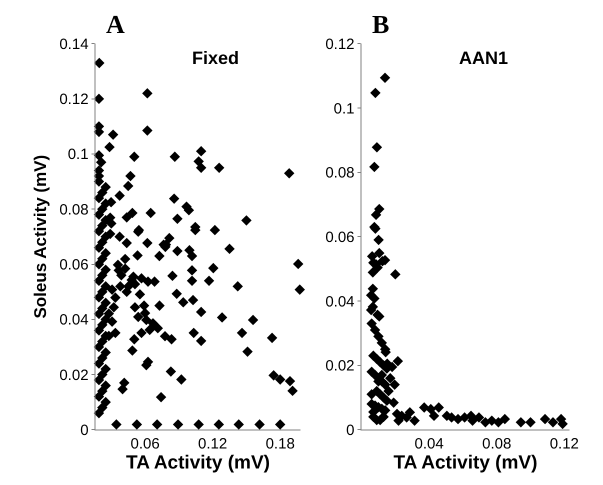 This screenshot has width=603, height=485. What do you see at coordinates (429, 444) in the screenshot?
I see `x-tick-label: 0.04` at bounding box center [429, 444].